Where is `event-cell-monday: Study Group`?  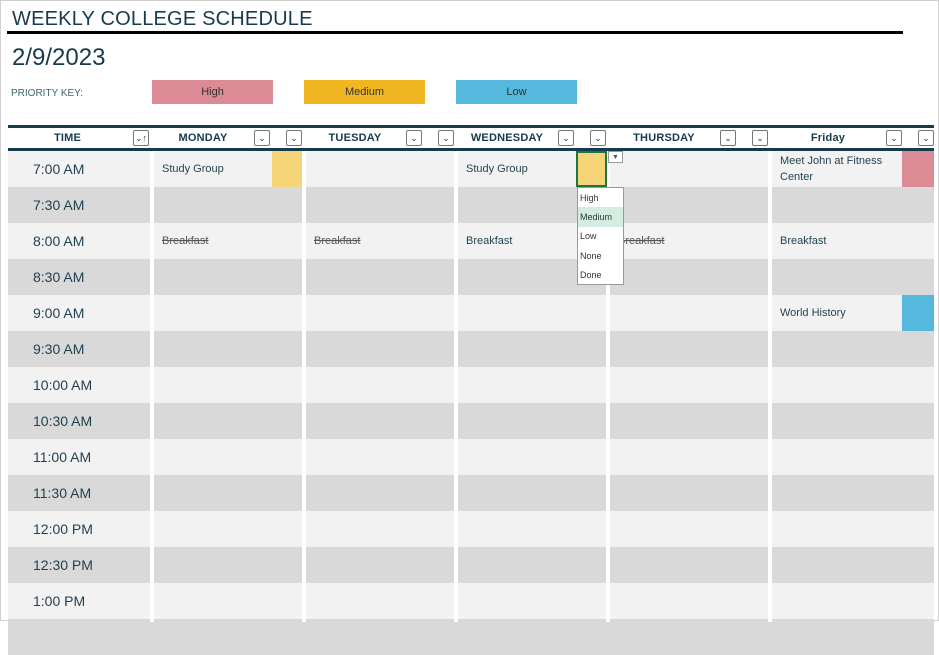
event-cell-monday: Study Group is located at coordinates (193, 169).